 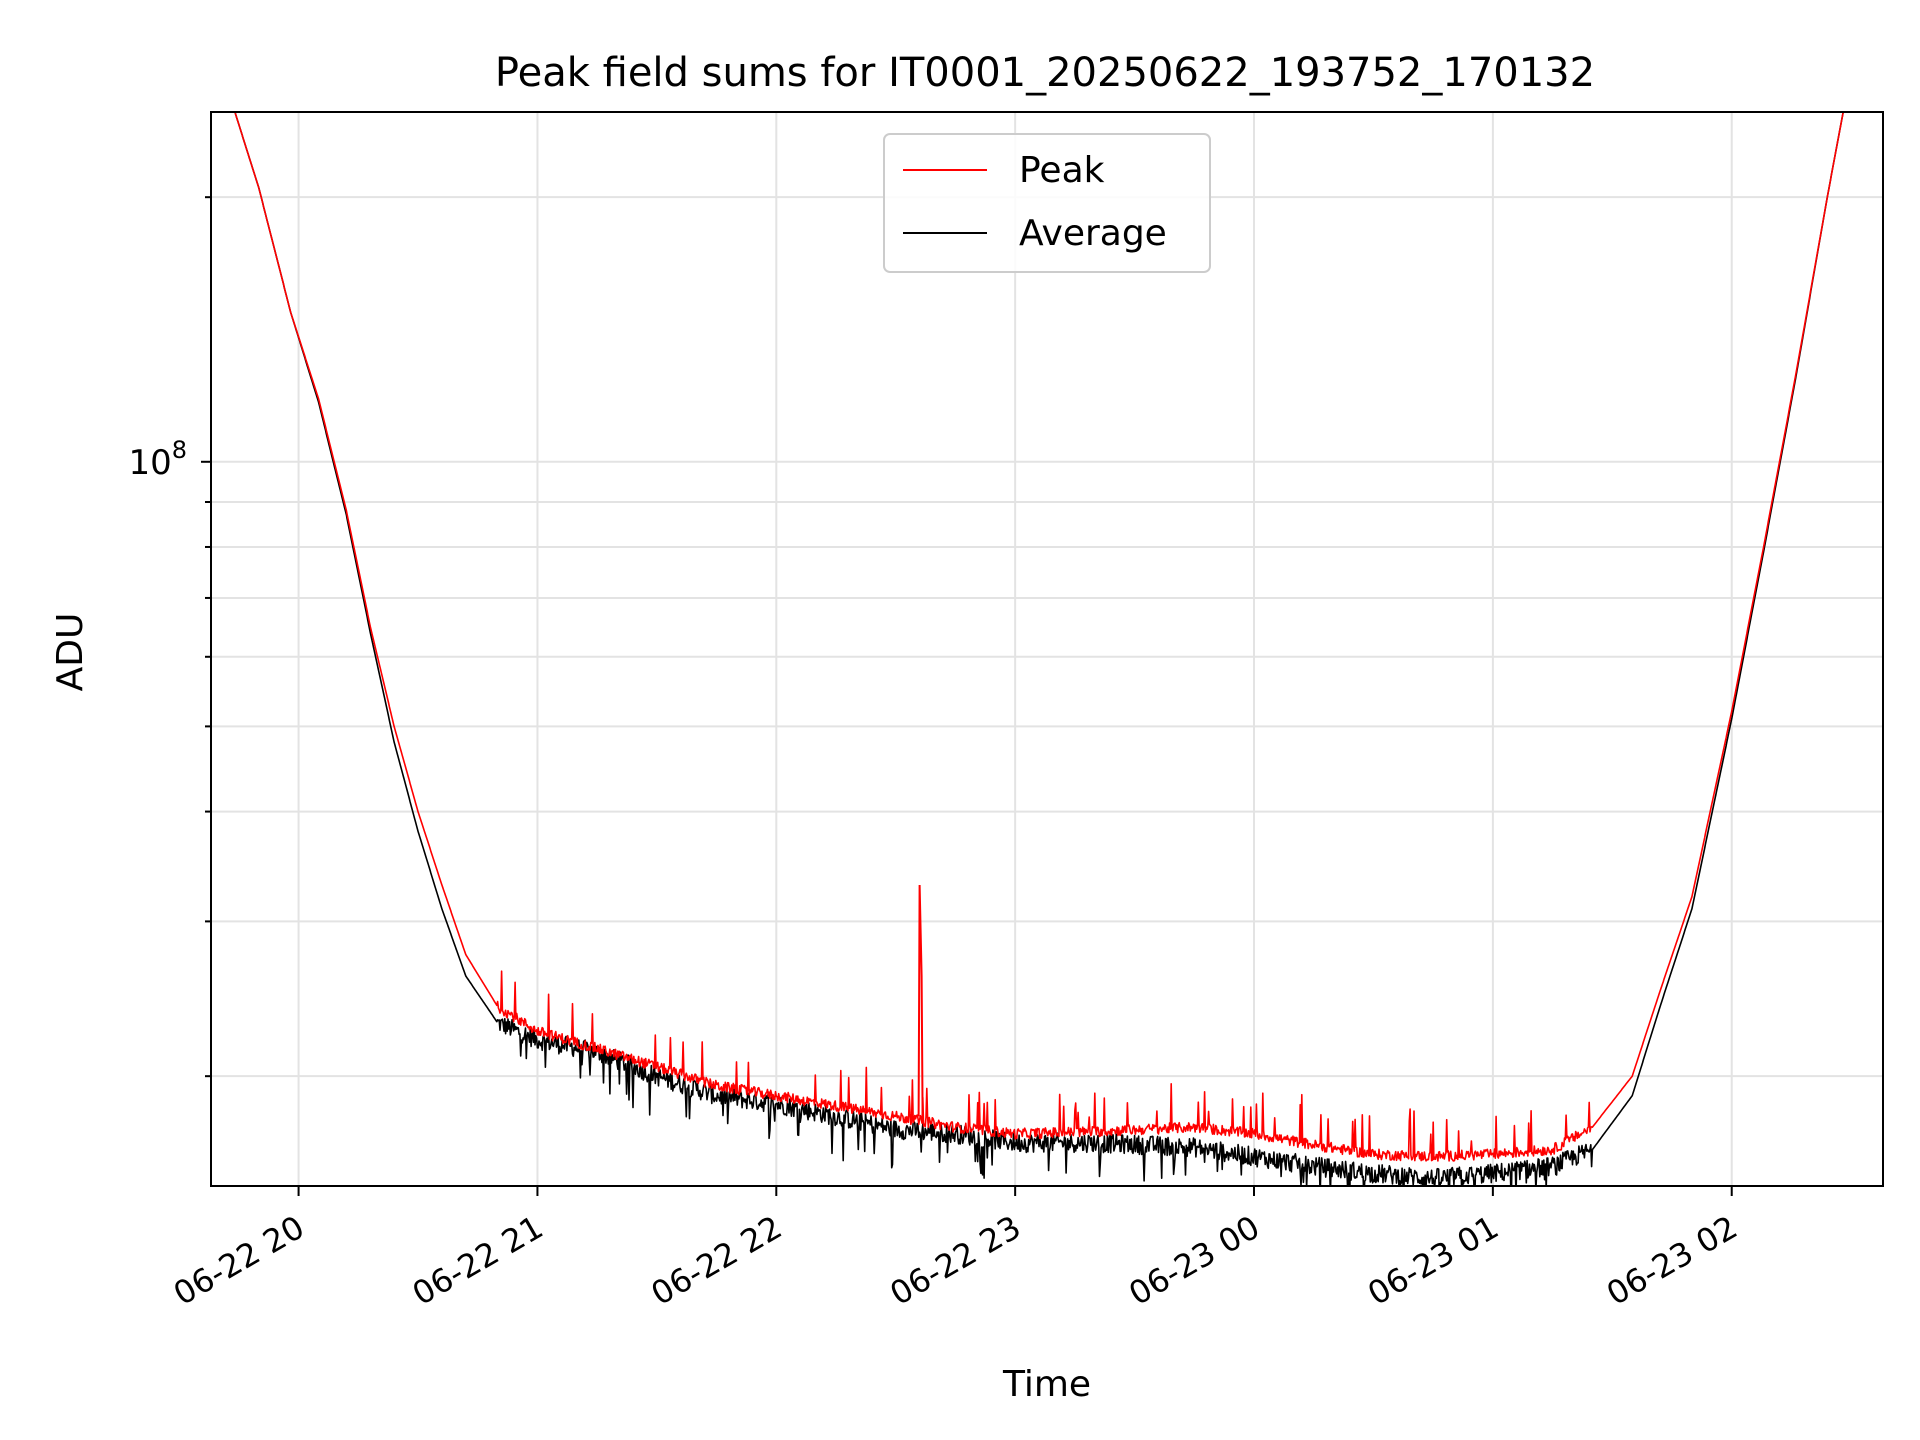 What do you see at coordinates (70, 652) in the screenshot?
I see `y-axis-label: ADU` at bounding box center [70, 652].